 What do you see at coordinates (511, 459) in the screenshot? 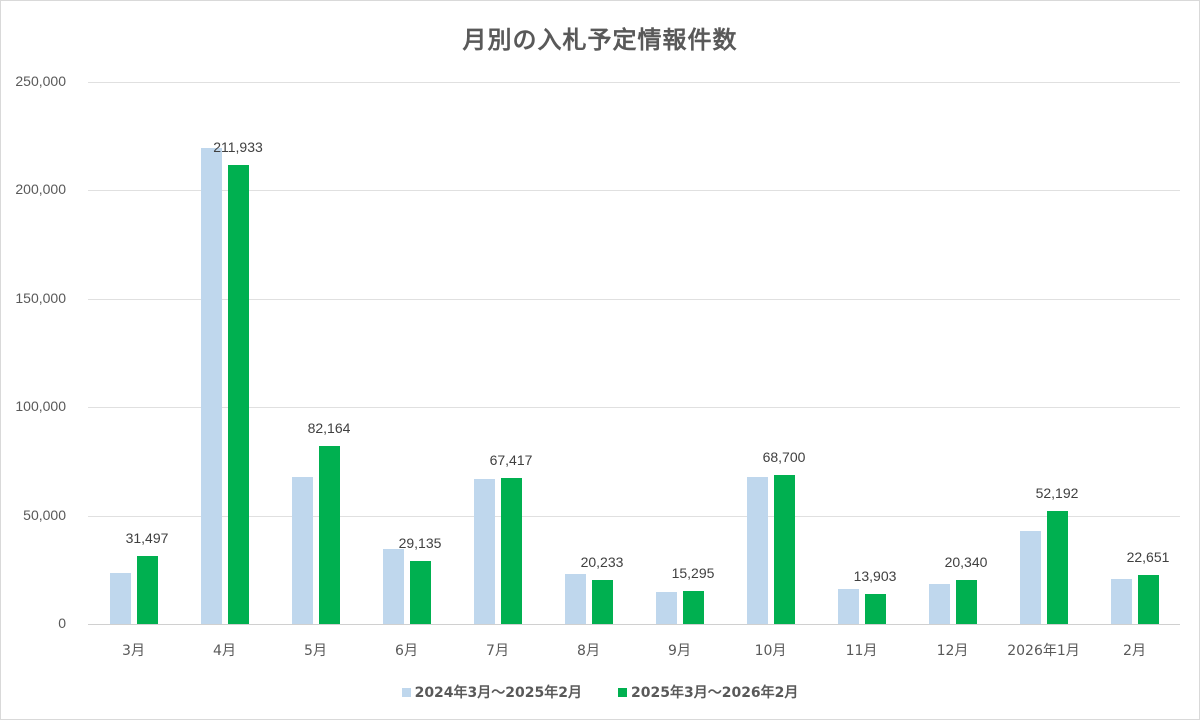
I see `data-label: 67,417` at bounding box center [511, 459].